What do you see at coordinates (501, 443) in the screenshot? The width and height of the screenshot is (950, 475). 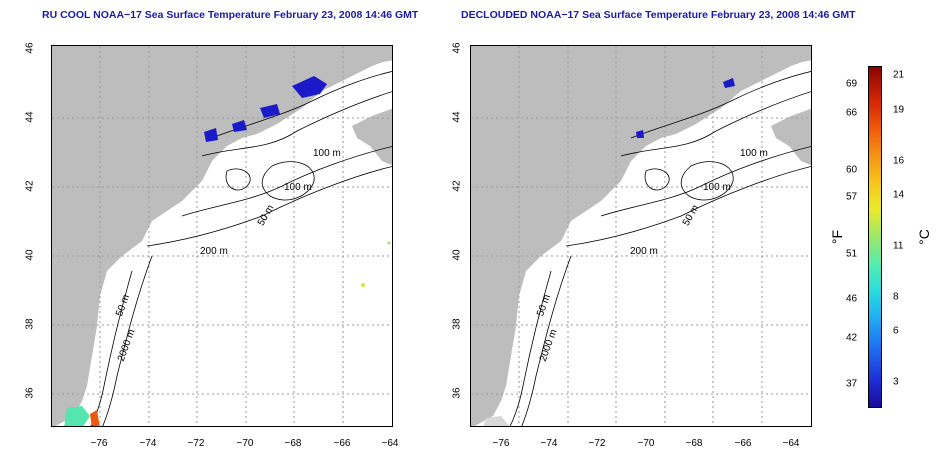 I see `right-lon-76: −76` at bounding box center [501, 443].